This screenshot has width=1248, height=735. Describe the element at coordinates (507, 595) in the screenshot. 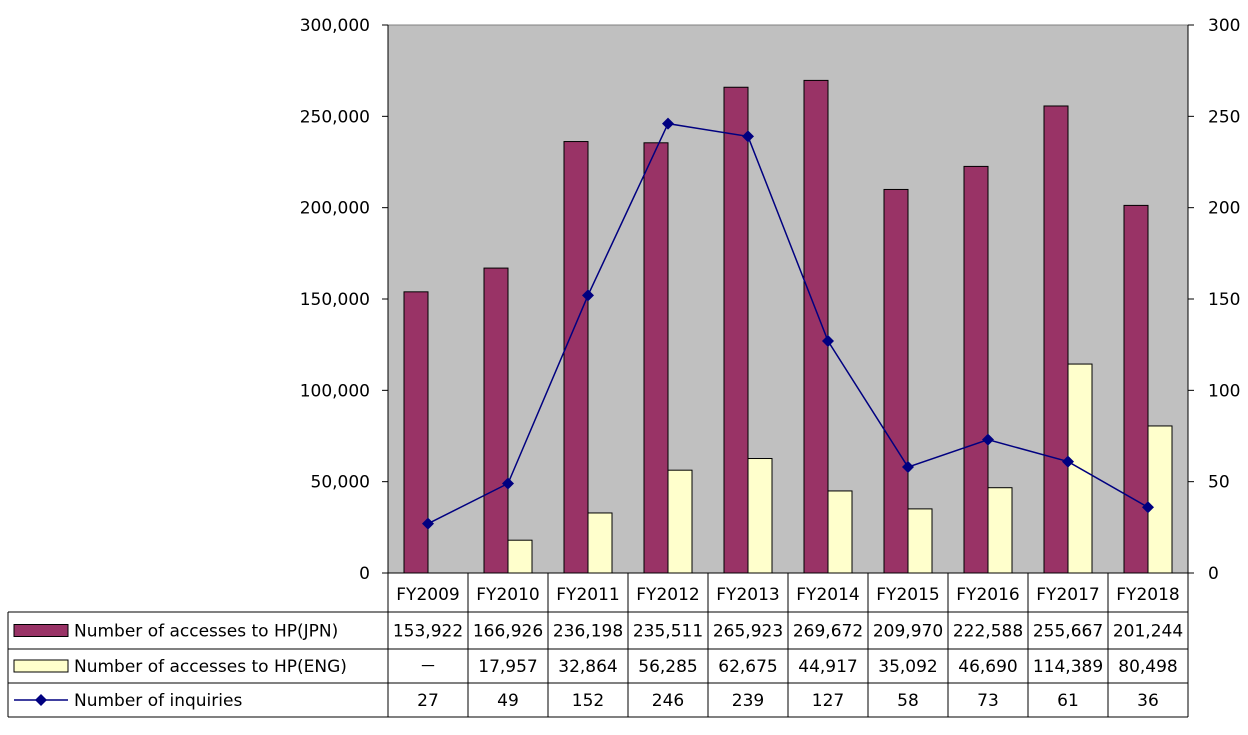

I see `category-label: FY2010` at that location.